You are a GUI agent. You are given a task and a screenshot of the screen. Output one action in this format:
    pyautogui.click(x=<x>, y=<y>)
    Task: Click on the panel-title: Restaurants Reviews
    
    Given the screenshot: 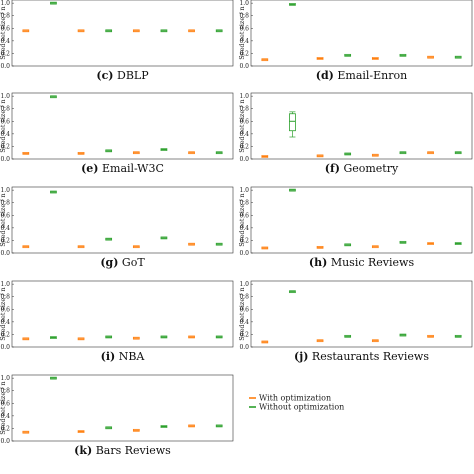 What is the action you would take?
    pyautogui.click(x=370, y=356)
    